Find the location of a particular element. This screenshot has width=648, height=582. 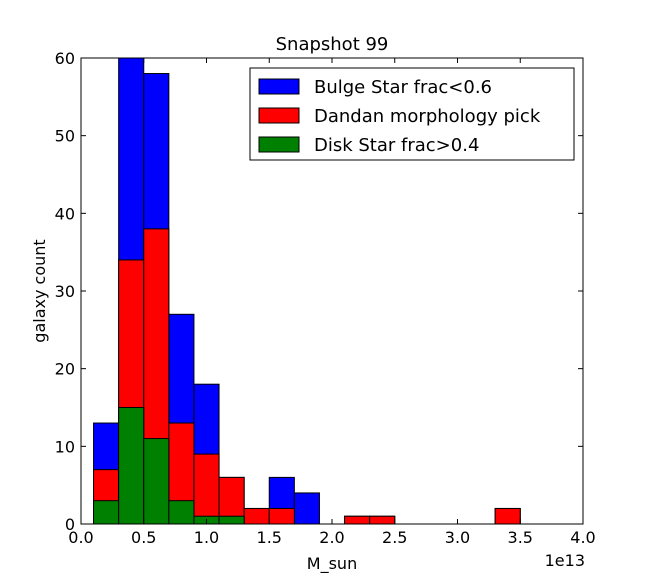

bar-series2-bin0 is located at coordinates (106, 512).